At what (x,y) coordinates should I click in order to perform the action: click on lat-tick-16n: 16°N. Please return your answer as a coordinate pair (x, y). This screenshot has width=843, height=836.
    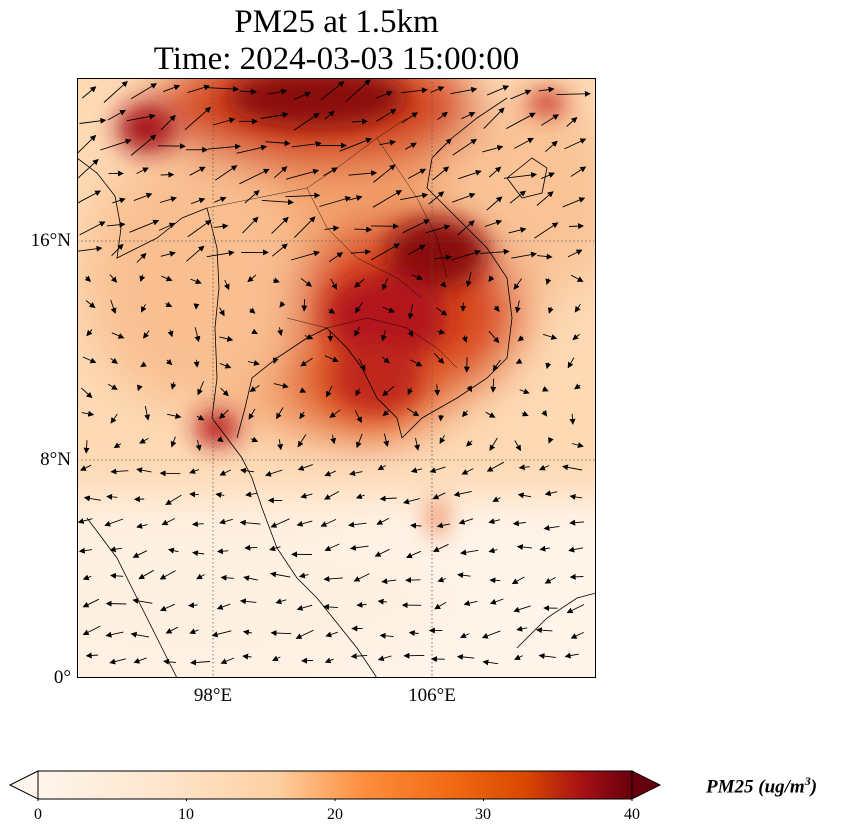
    Looking at the image, I should click on (50, 240).